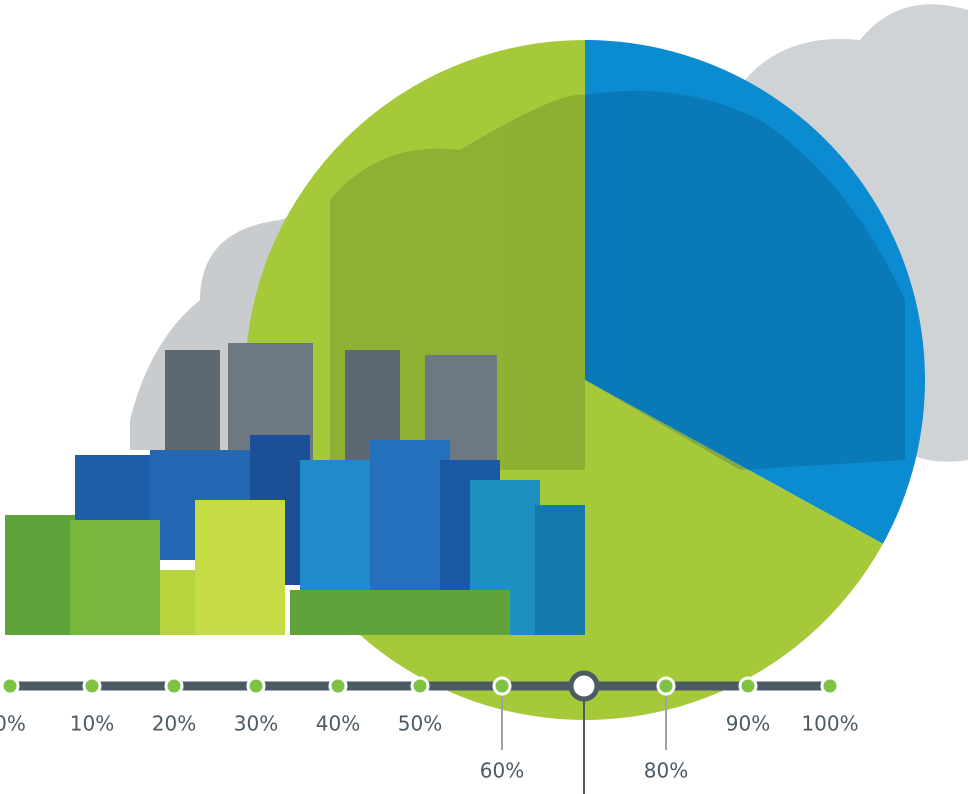 The height and width of the screenshot is (794, 968). I want to click on tick-label: 30%, so click(256, 724).